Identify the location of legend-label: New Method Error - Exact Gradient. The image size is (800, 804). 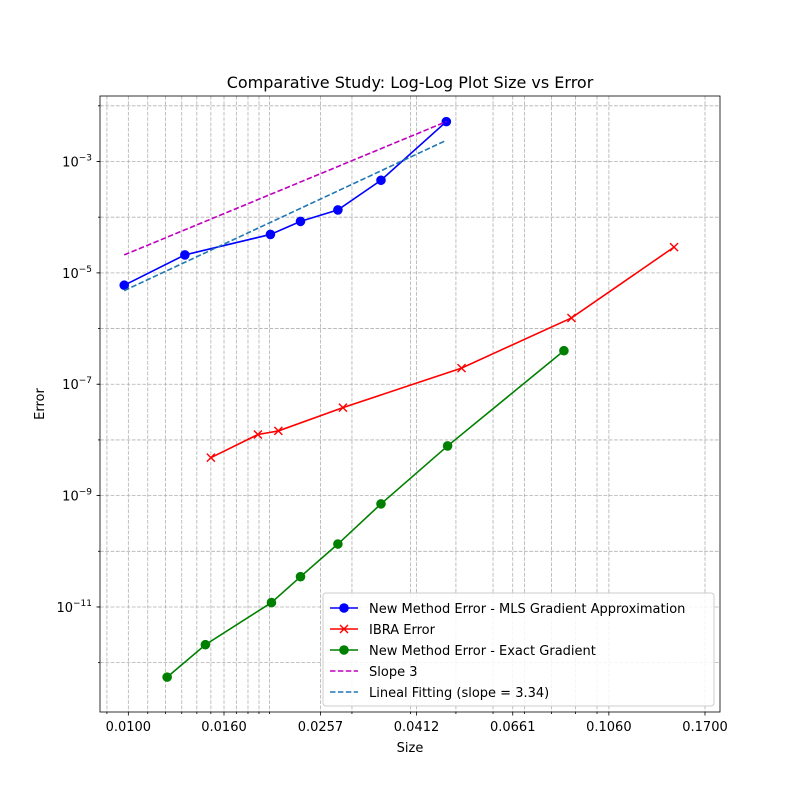
(482, 651).